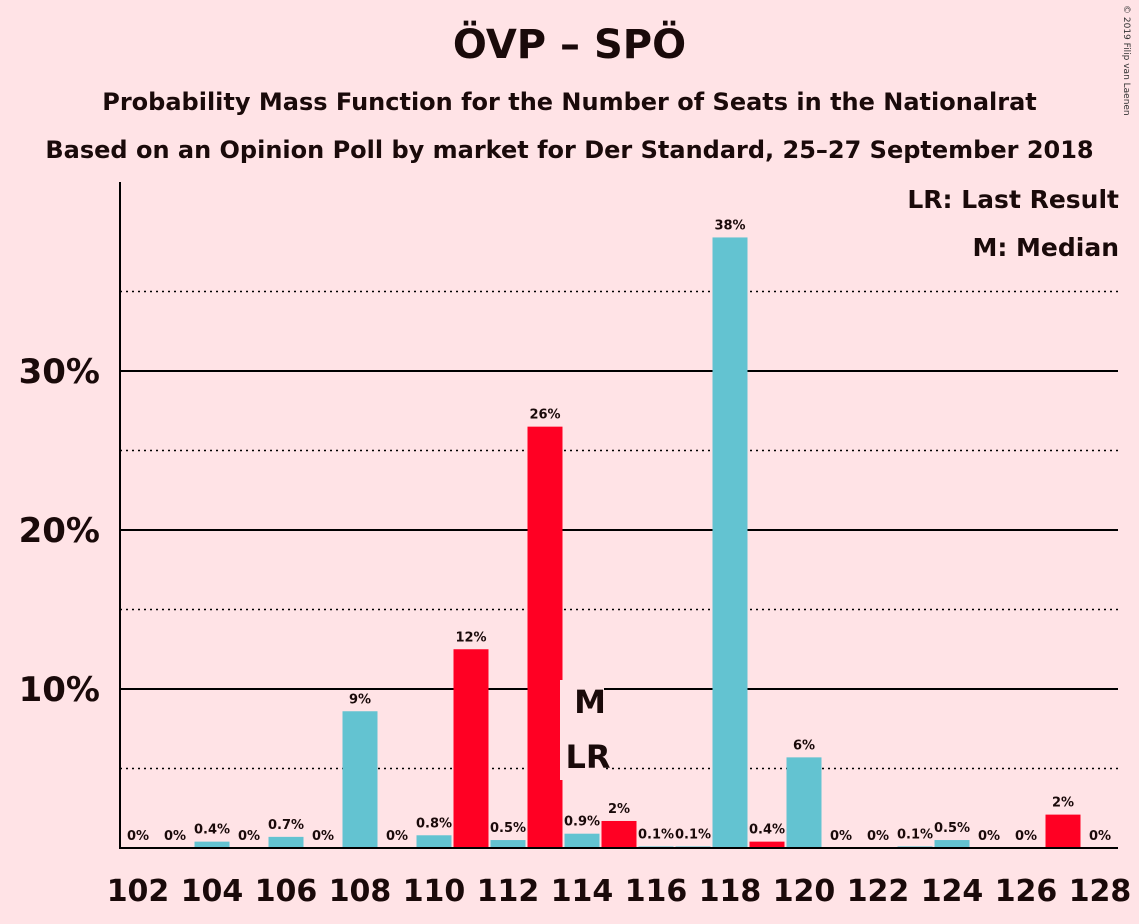  Describe the element at coordinates (59, 372) in the screenshot. I see `y-tick-label: 30%` at that location.